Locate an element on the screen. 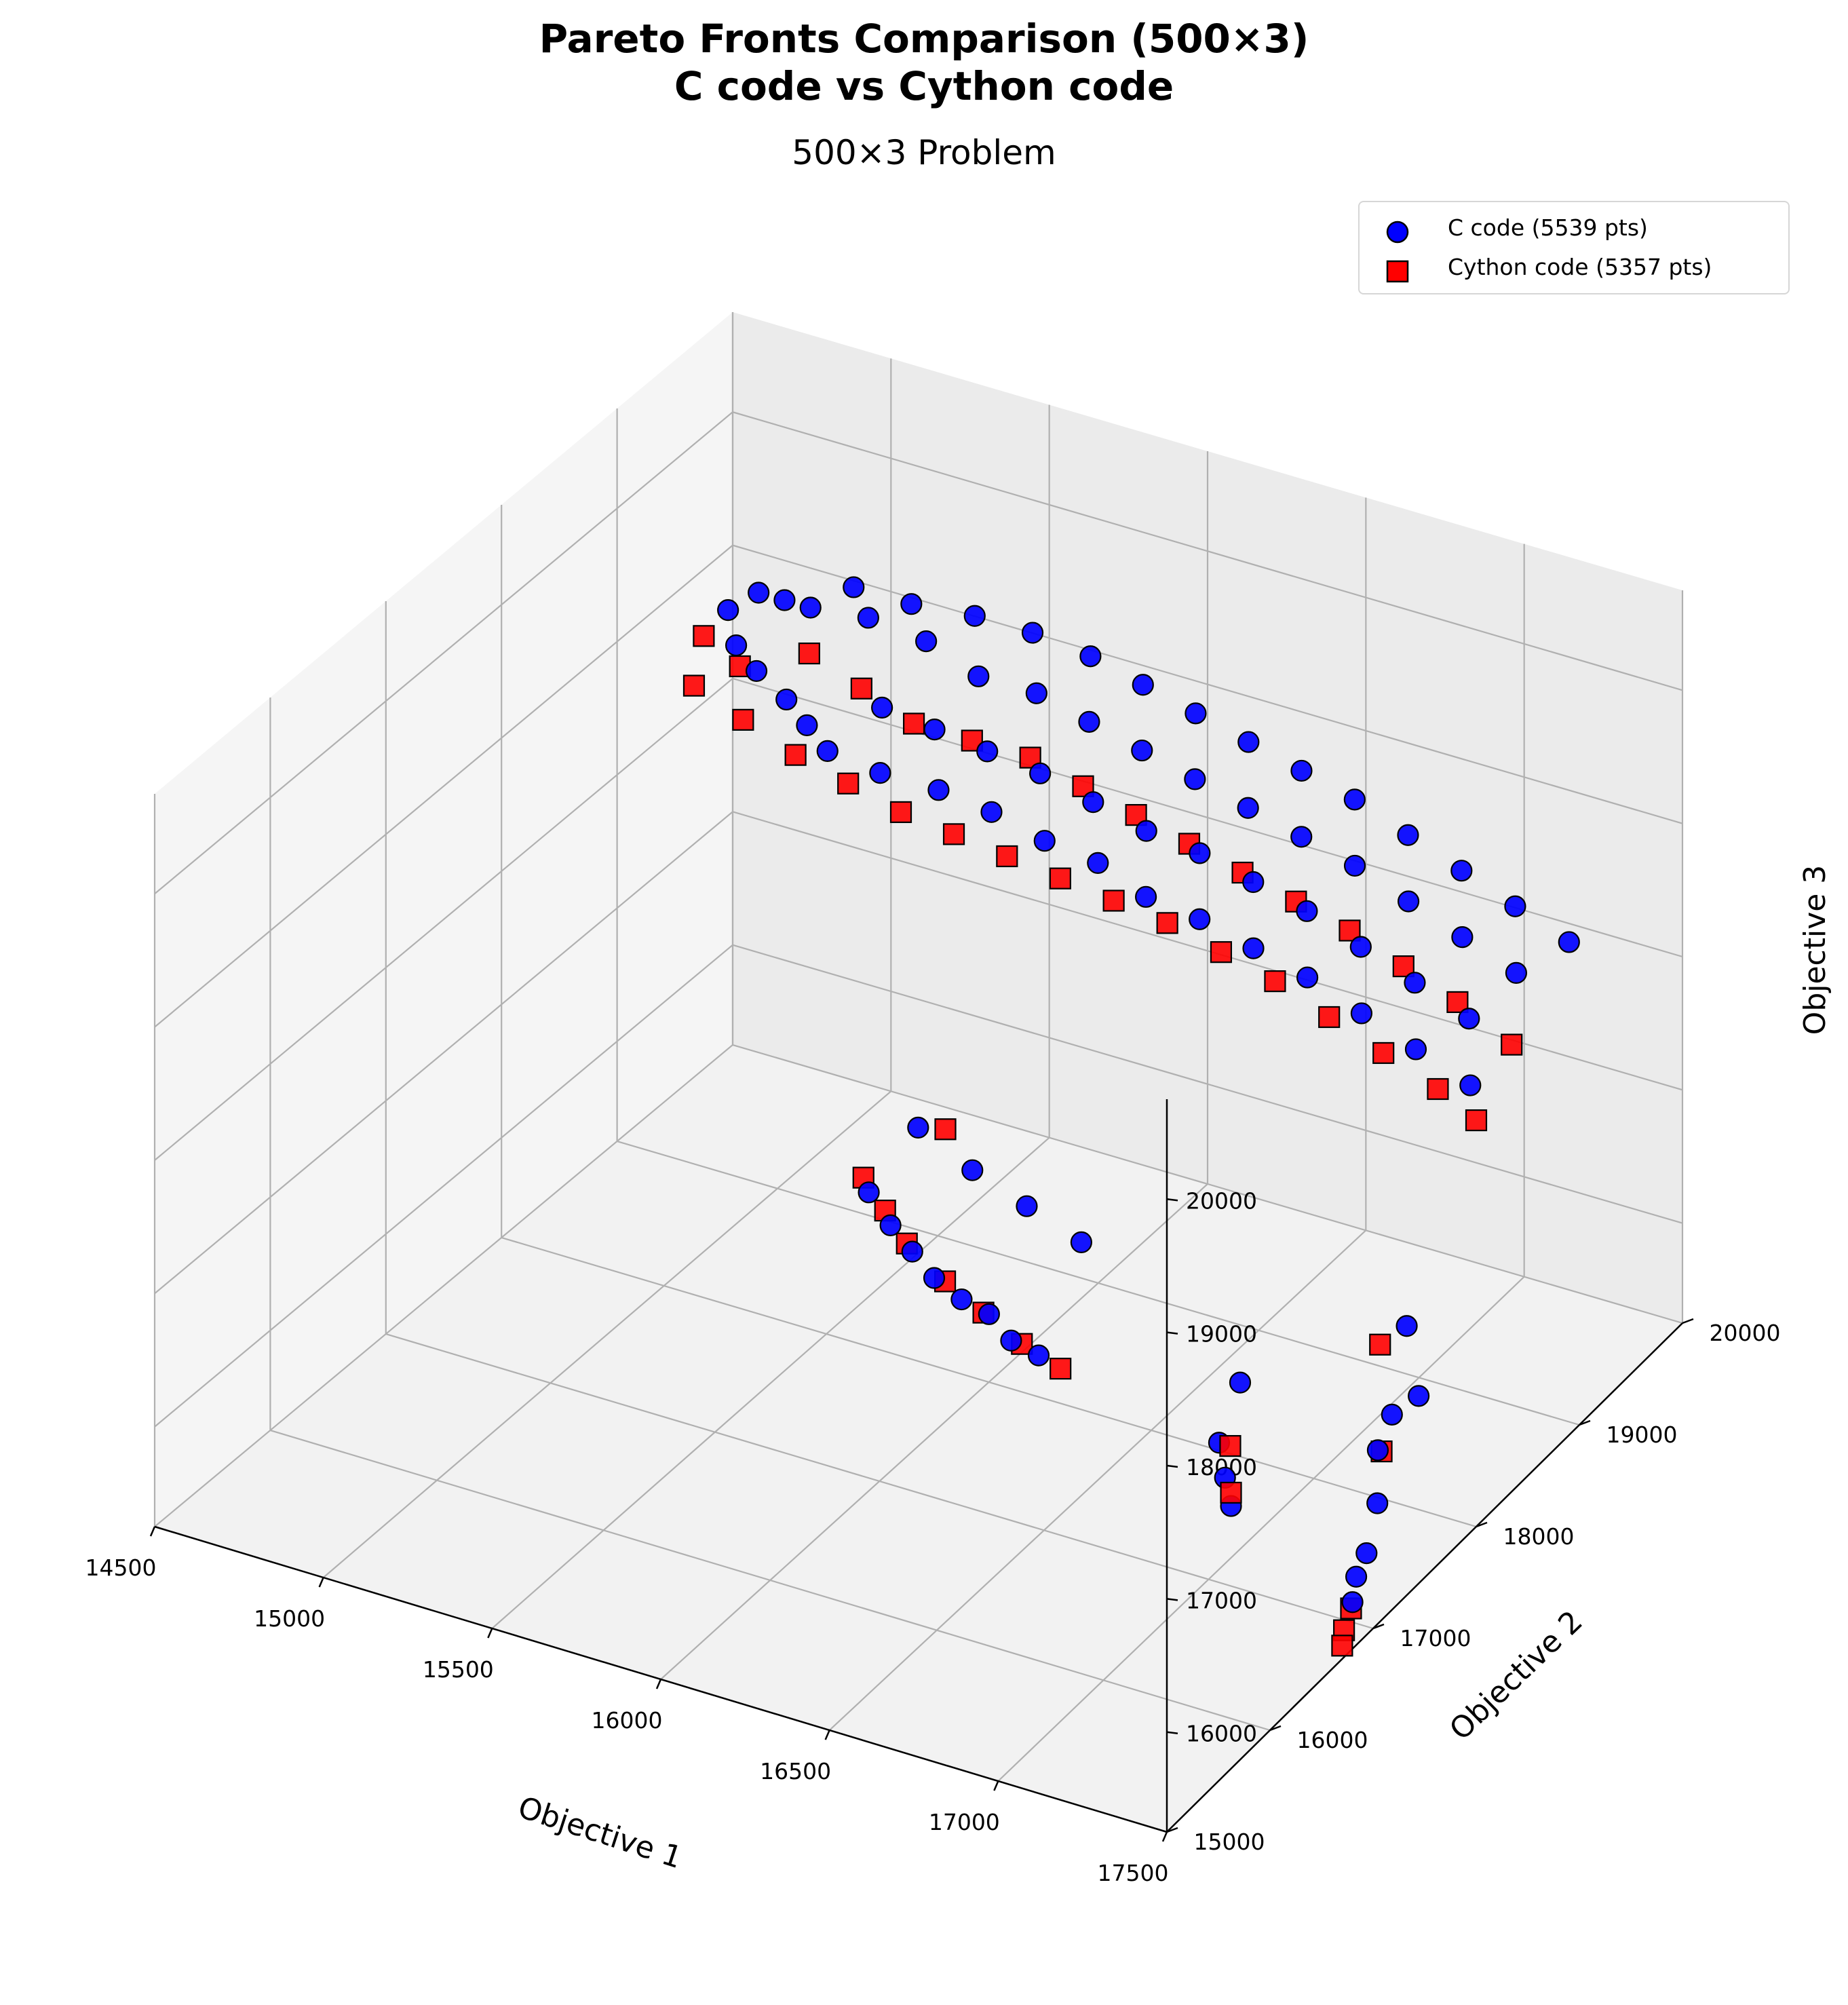  y-tick-label: 19000 is located at coordinates (1642, 1434).